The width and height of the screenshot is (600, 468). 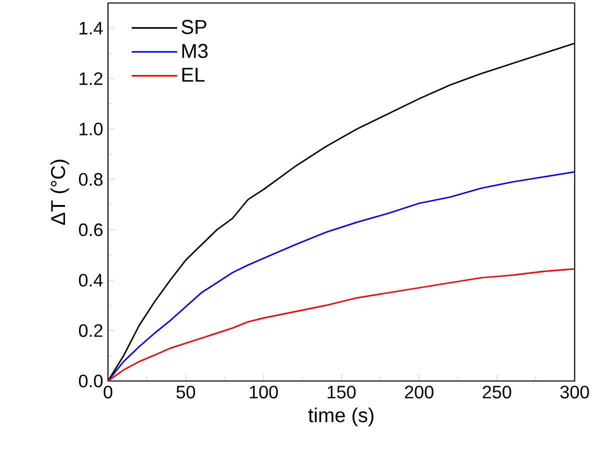 What do you see at coordinates (90, 381) in the screenshot?
I see `y-tick-label: 0.0` at bounding box center [90, 381].